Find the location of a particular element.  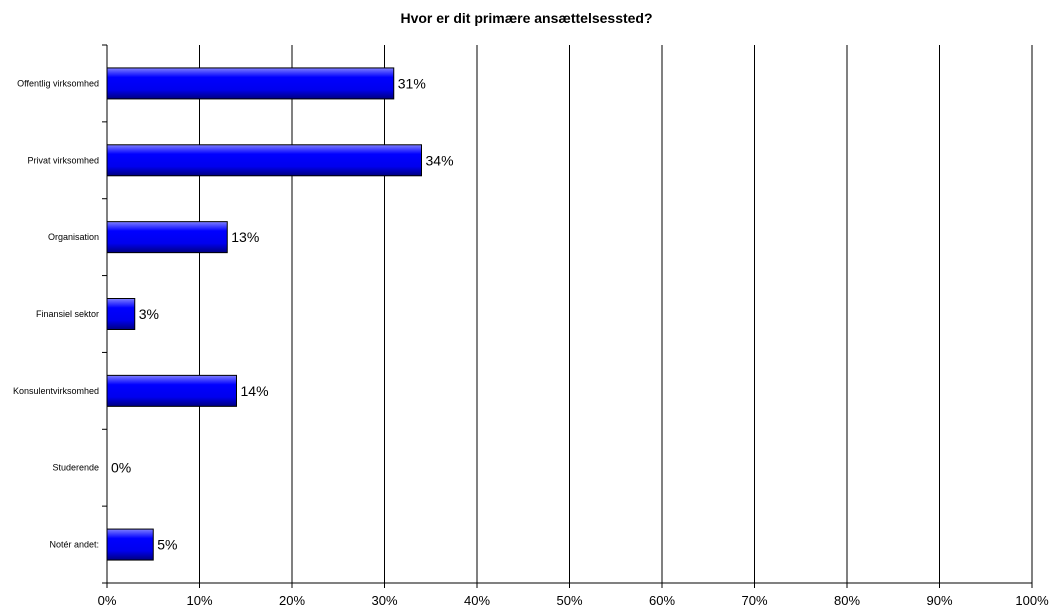

x-tick-label: 20% is located at coordinates (292, 600).